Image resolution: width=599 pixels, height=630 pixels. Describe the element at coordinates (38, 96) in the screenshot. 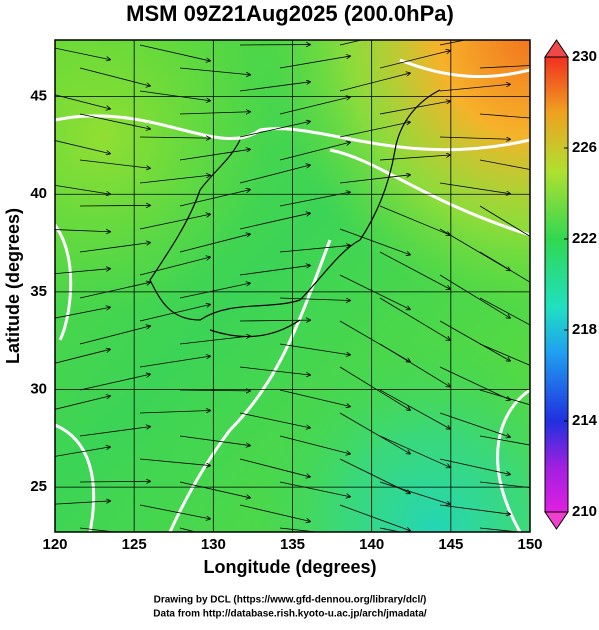

I see `y-tick-label: 45` at that location.